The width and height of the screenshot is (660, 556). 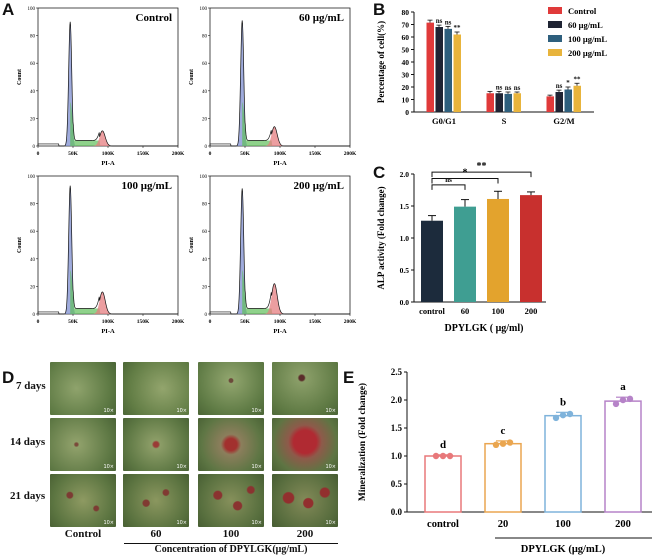 I want to click on y-tick-label: 2.0, so click(x=397, y=400).